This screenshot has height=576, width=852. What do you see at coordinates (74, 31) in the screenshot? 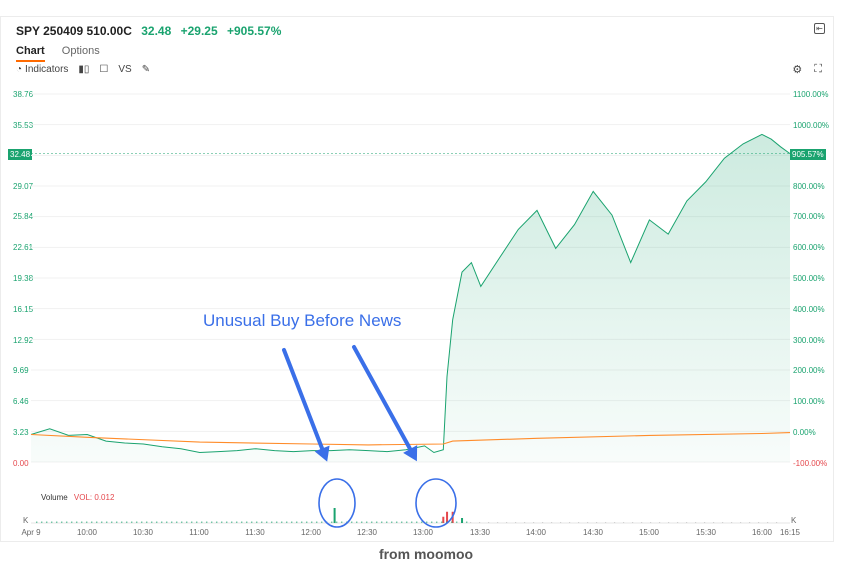
I see `ticker-symbol: SPY 250409 510.00C` at bounding box center [74, 31].